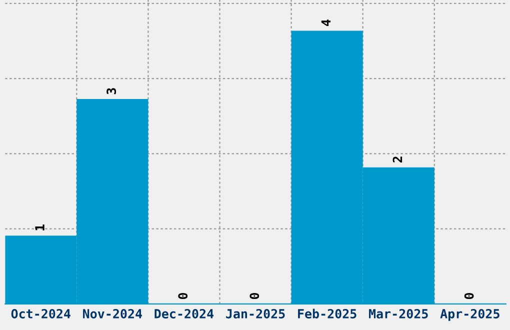  I want to click on x-tick-label: Jan-2025, so click(255, 313).